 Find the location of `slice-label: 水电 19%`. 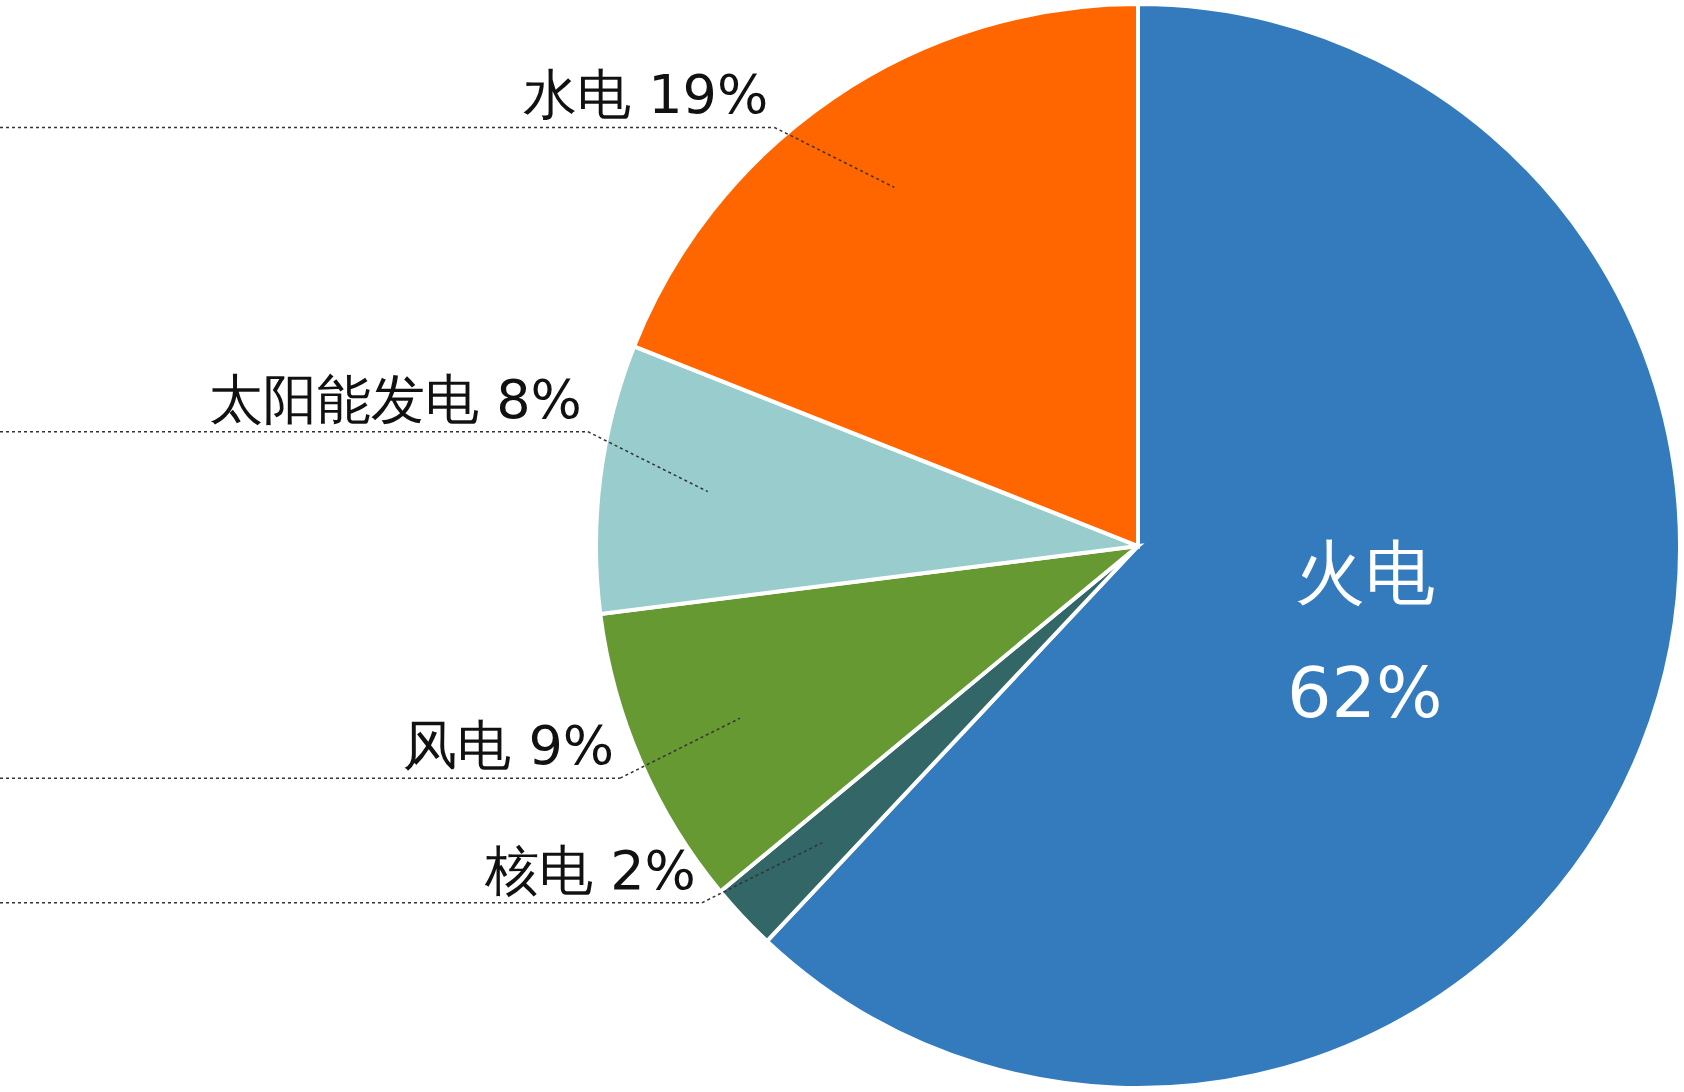

slice-label: 水电 19% is located at coordinates (646, 95).